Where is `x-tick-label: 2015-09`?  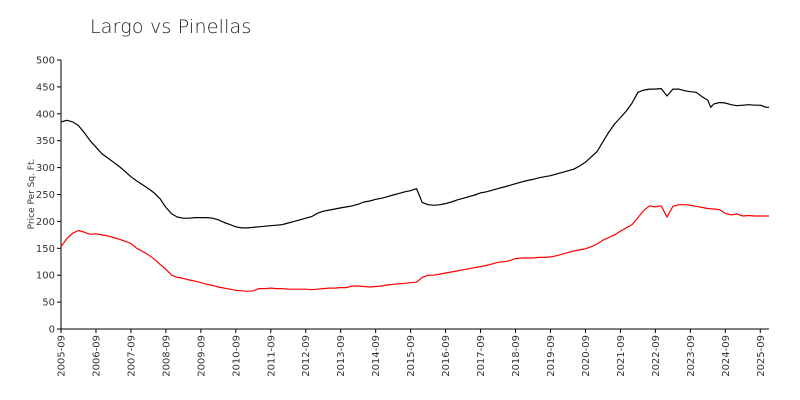 x-tick-label: 2015-09 is located at coordinates (411, 356).